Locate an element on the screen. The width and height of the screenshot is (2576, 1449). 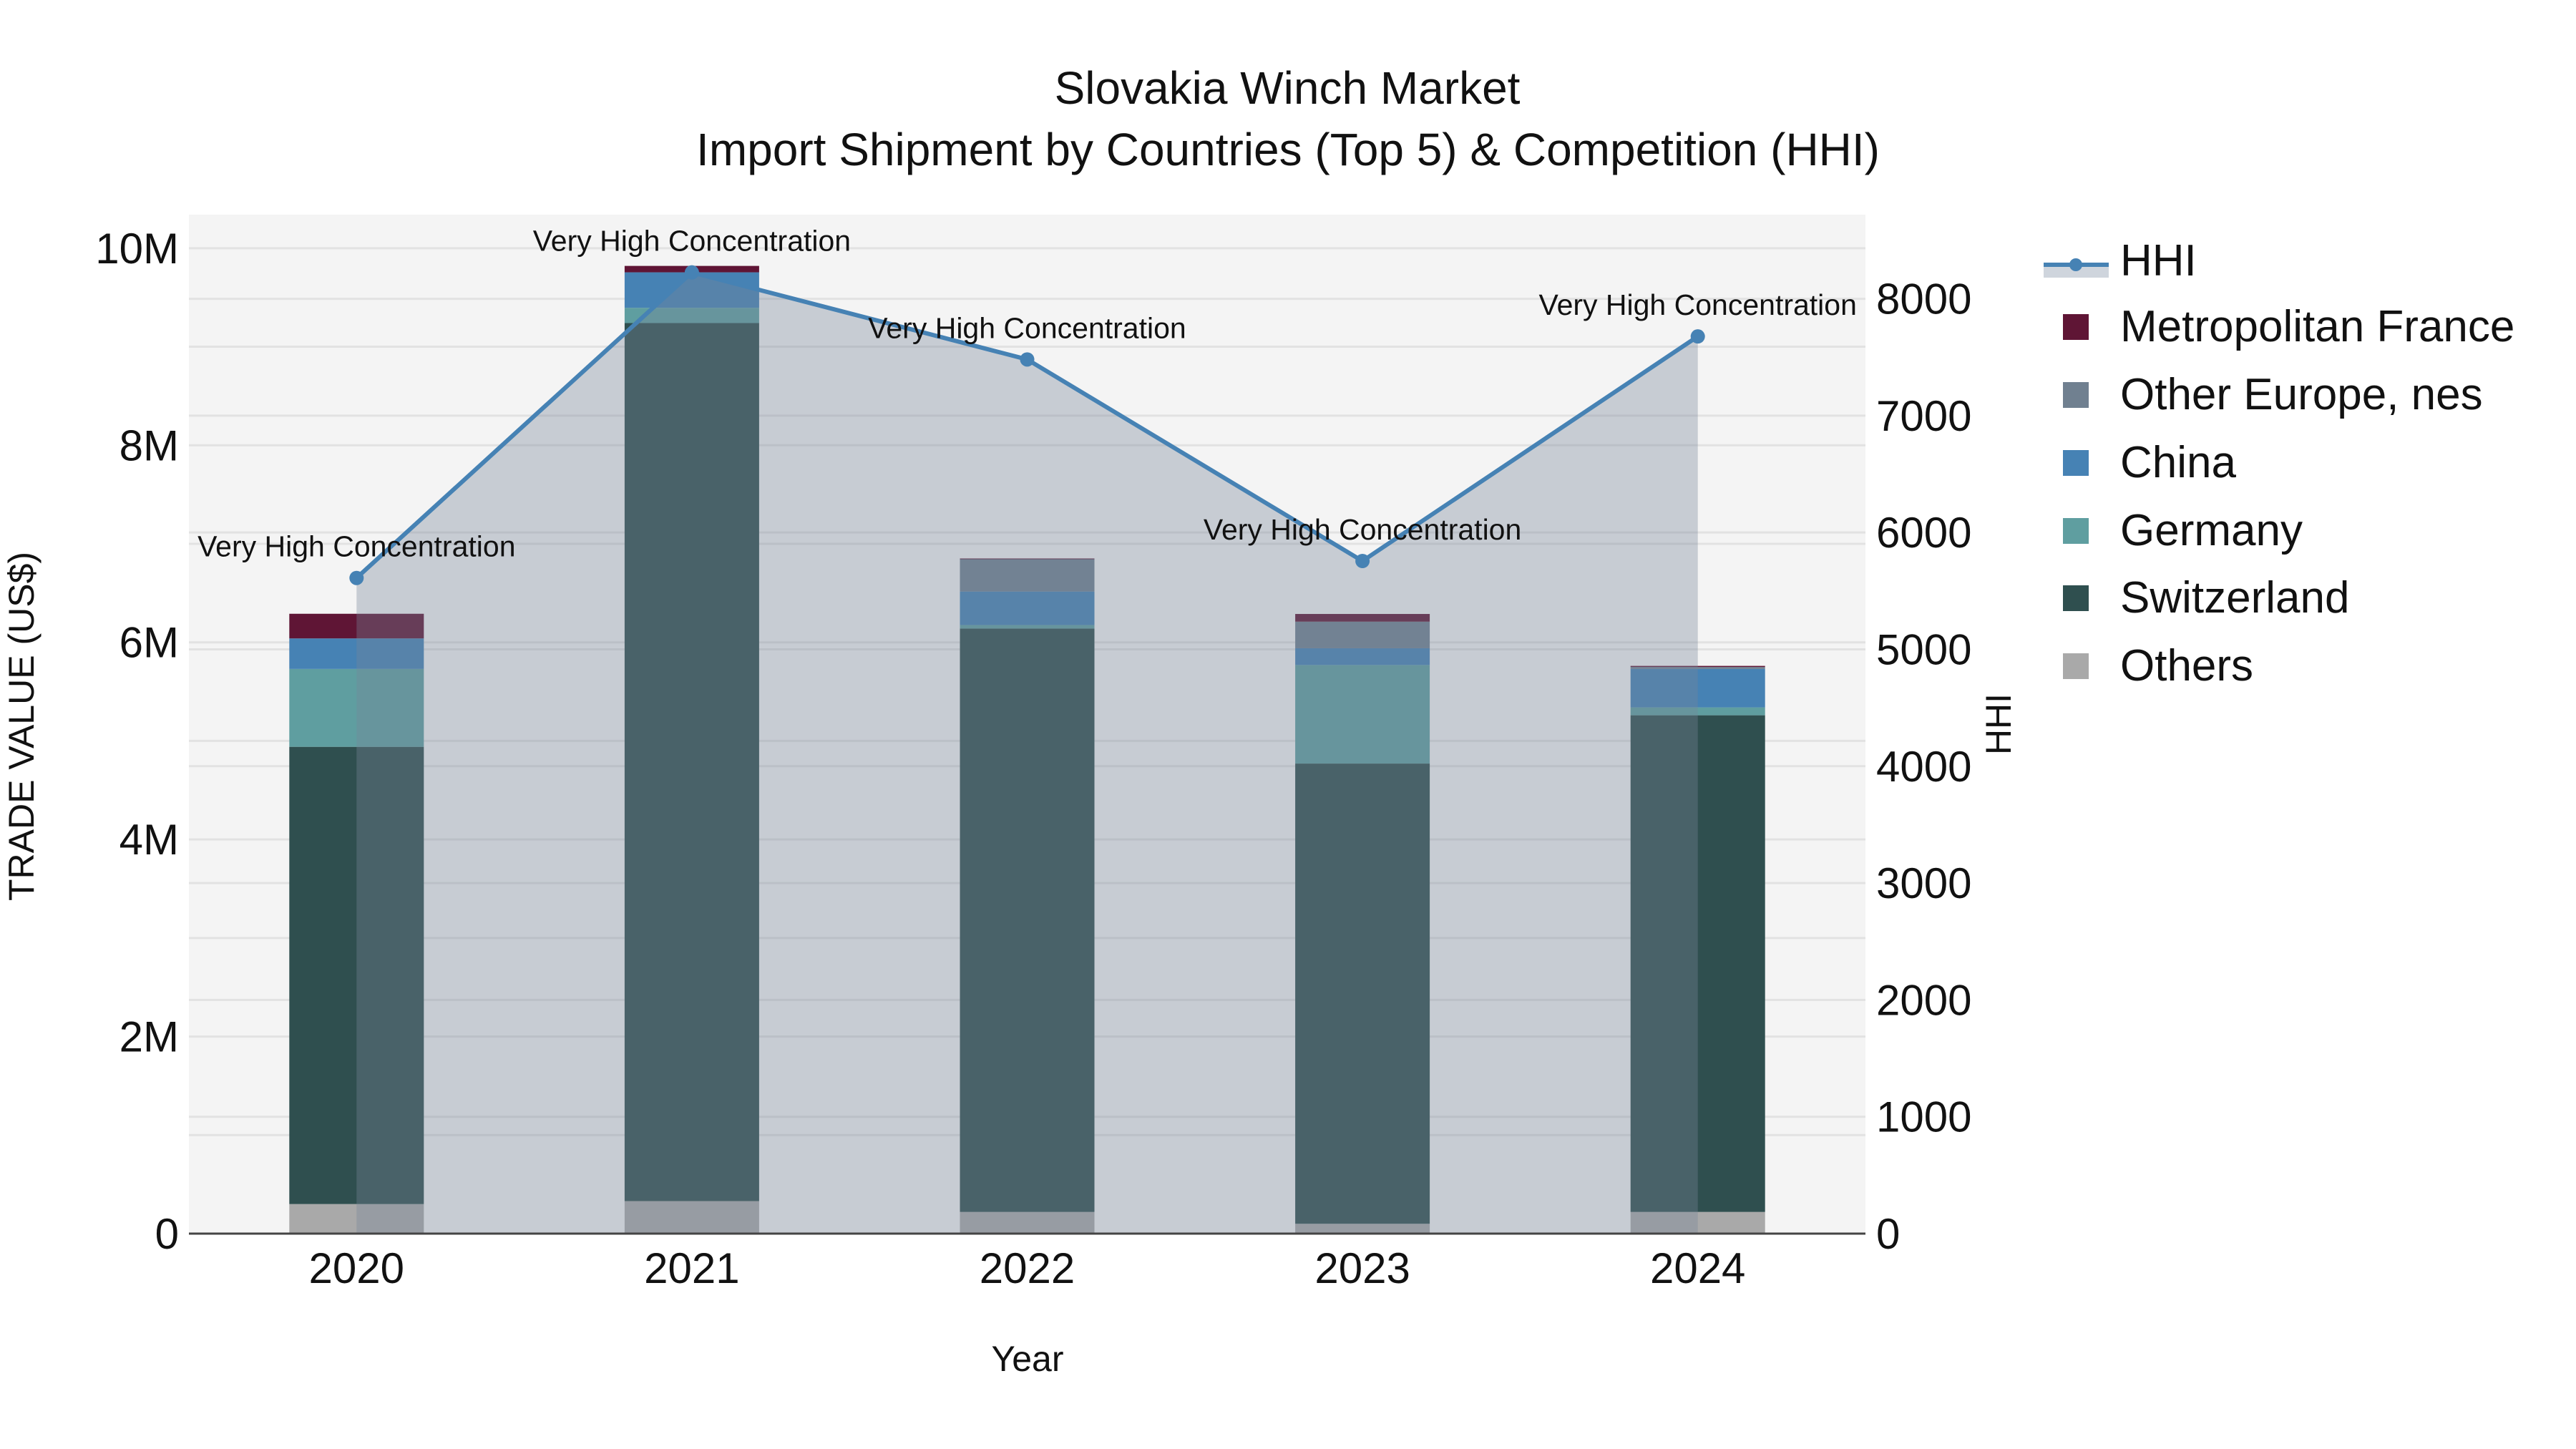
y-tick-label: 10M is located at coordinates (137, 249).